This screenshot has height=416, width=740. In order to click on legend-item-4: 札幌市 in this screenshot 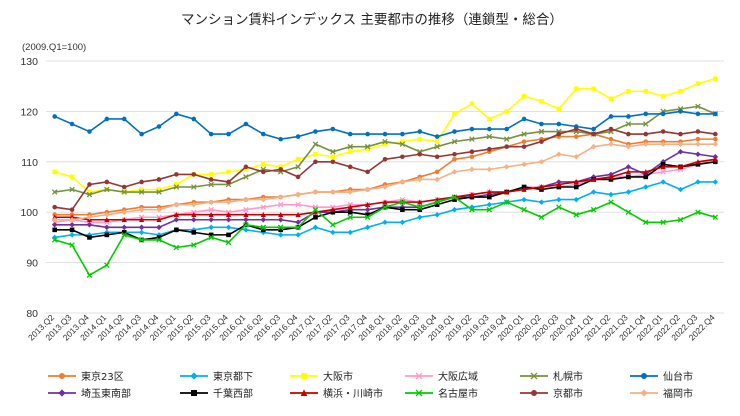, I will do `click(551, 376)`.